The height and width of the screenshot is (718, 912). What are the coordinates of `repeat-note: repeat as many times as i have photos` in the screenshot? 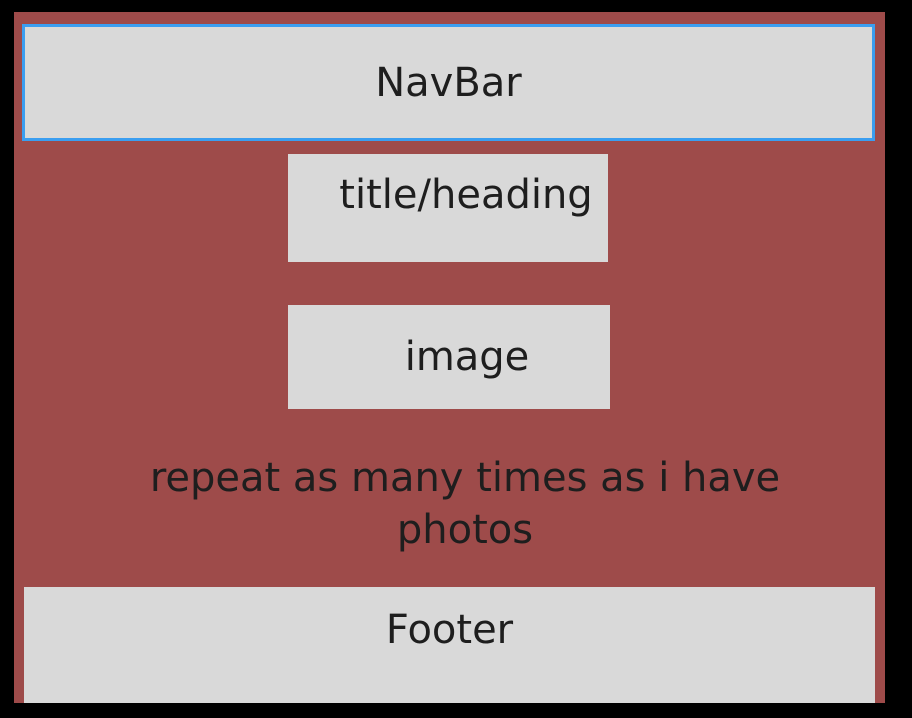 It's located at (465, 504).